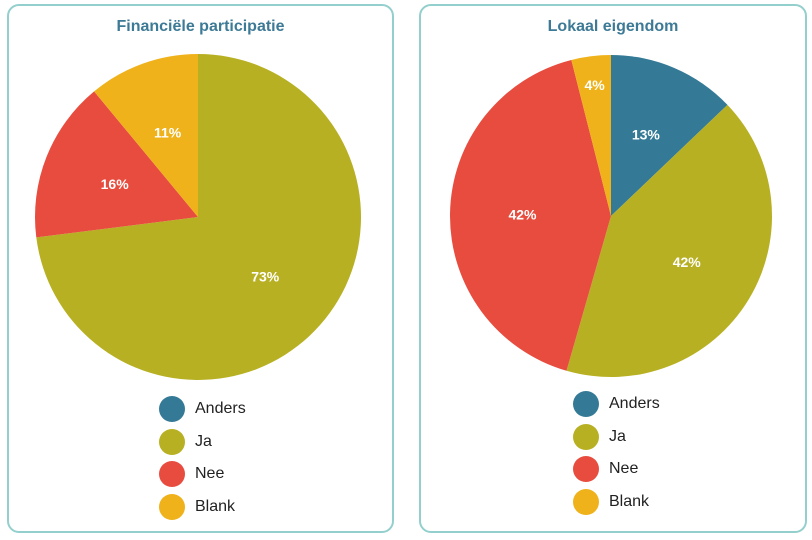  What do you see at coordinates (168, 133) in the screenshot?
I see `data-label: 11%` at bounding box center [168, 133].